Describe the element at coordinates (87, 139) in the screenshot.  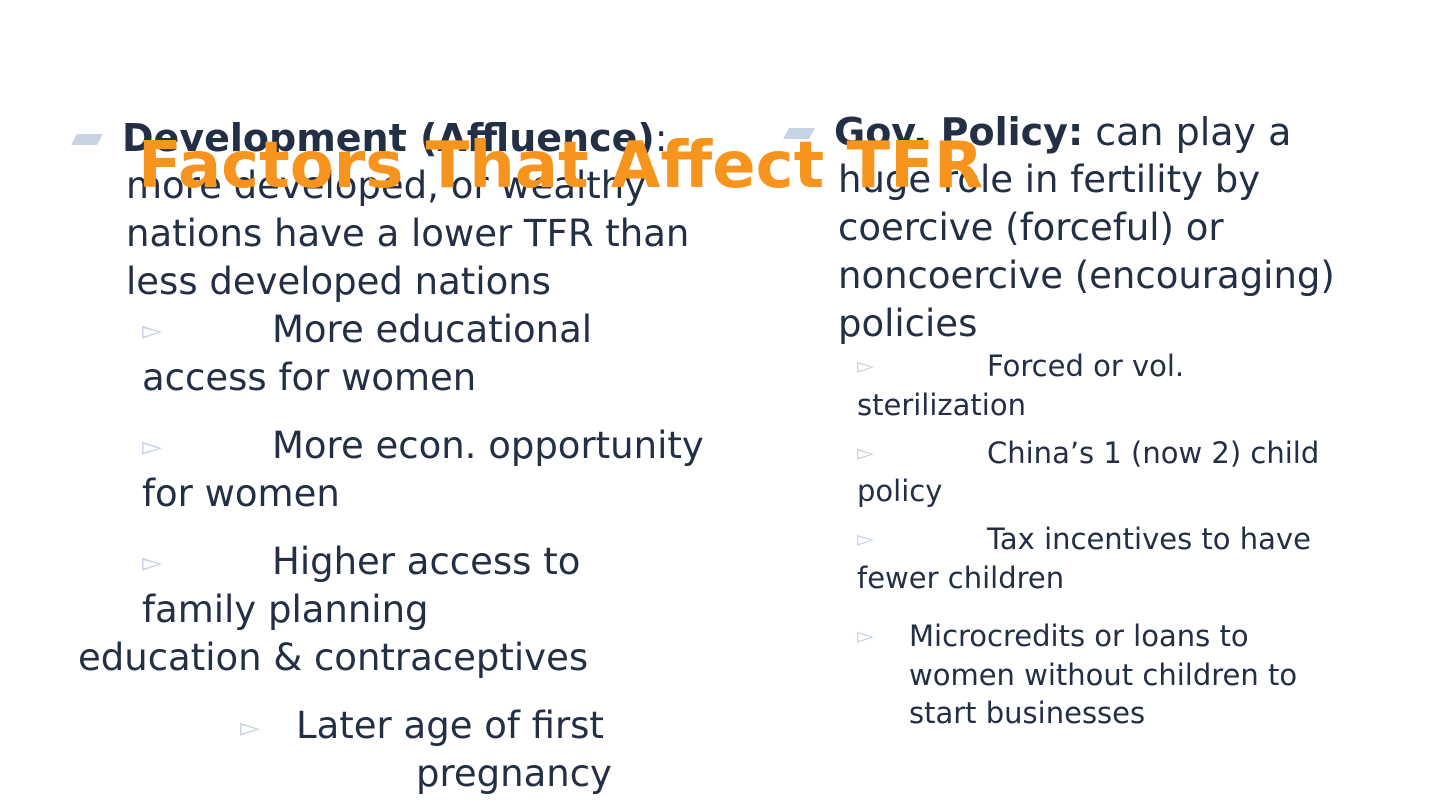
I see `paragraph-bullet-icon` at that location.